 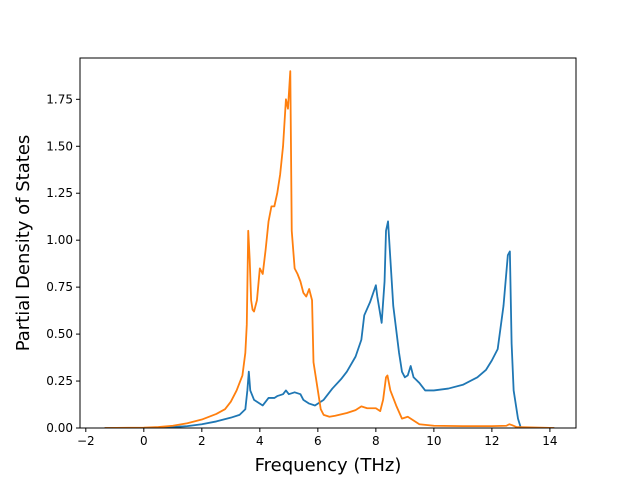 What do you see at coordinates (202, 441) in the screenshot?
I see `x-tick-label: 2` at bounding box center [202, 441].